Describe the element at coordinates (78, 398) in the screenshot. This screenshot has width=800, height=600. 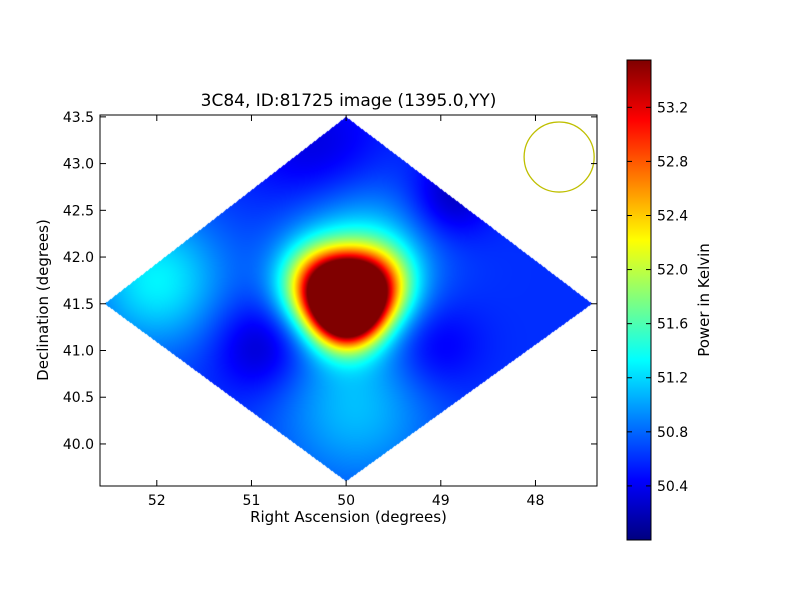
I see `y-tick-label: 40.5` at that location.